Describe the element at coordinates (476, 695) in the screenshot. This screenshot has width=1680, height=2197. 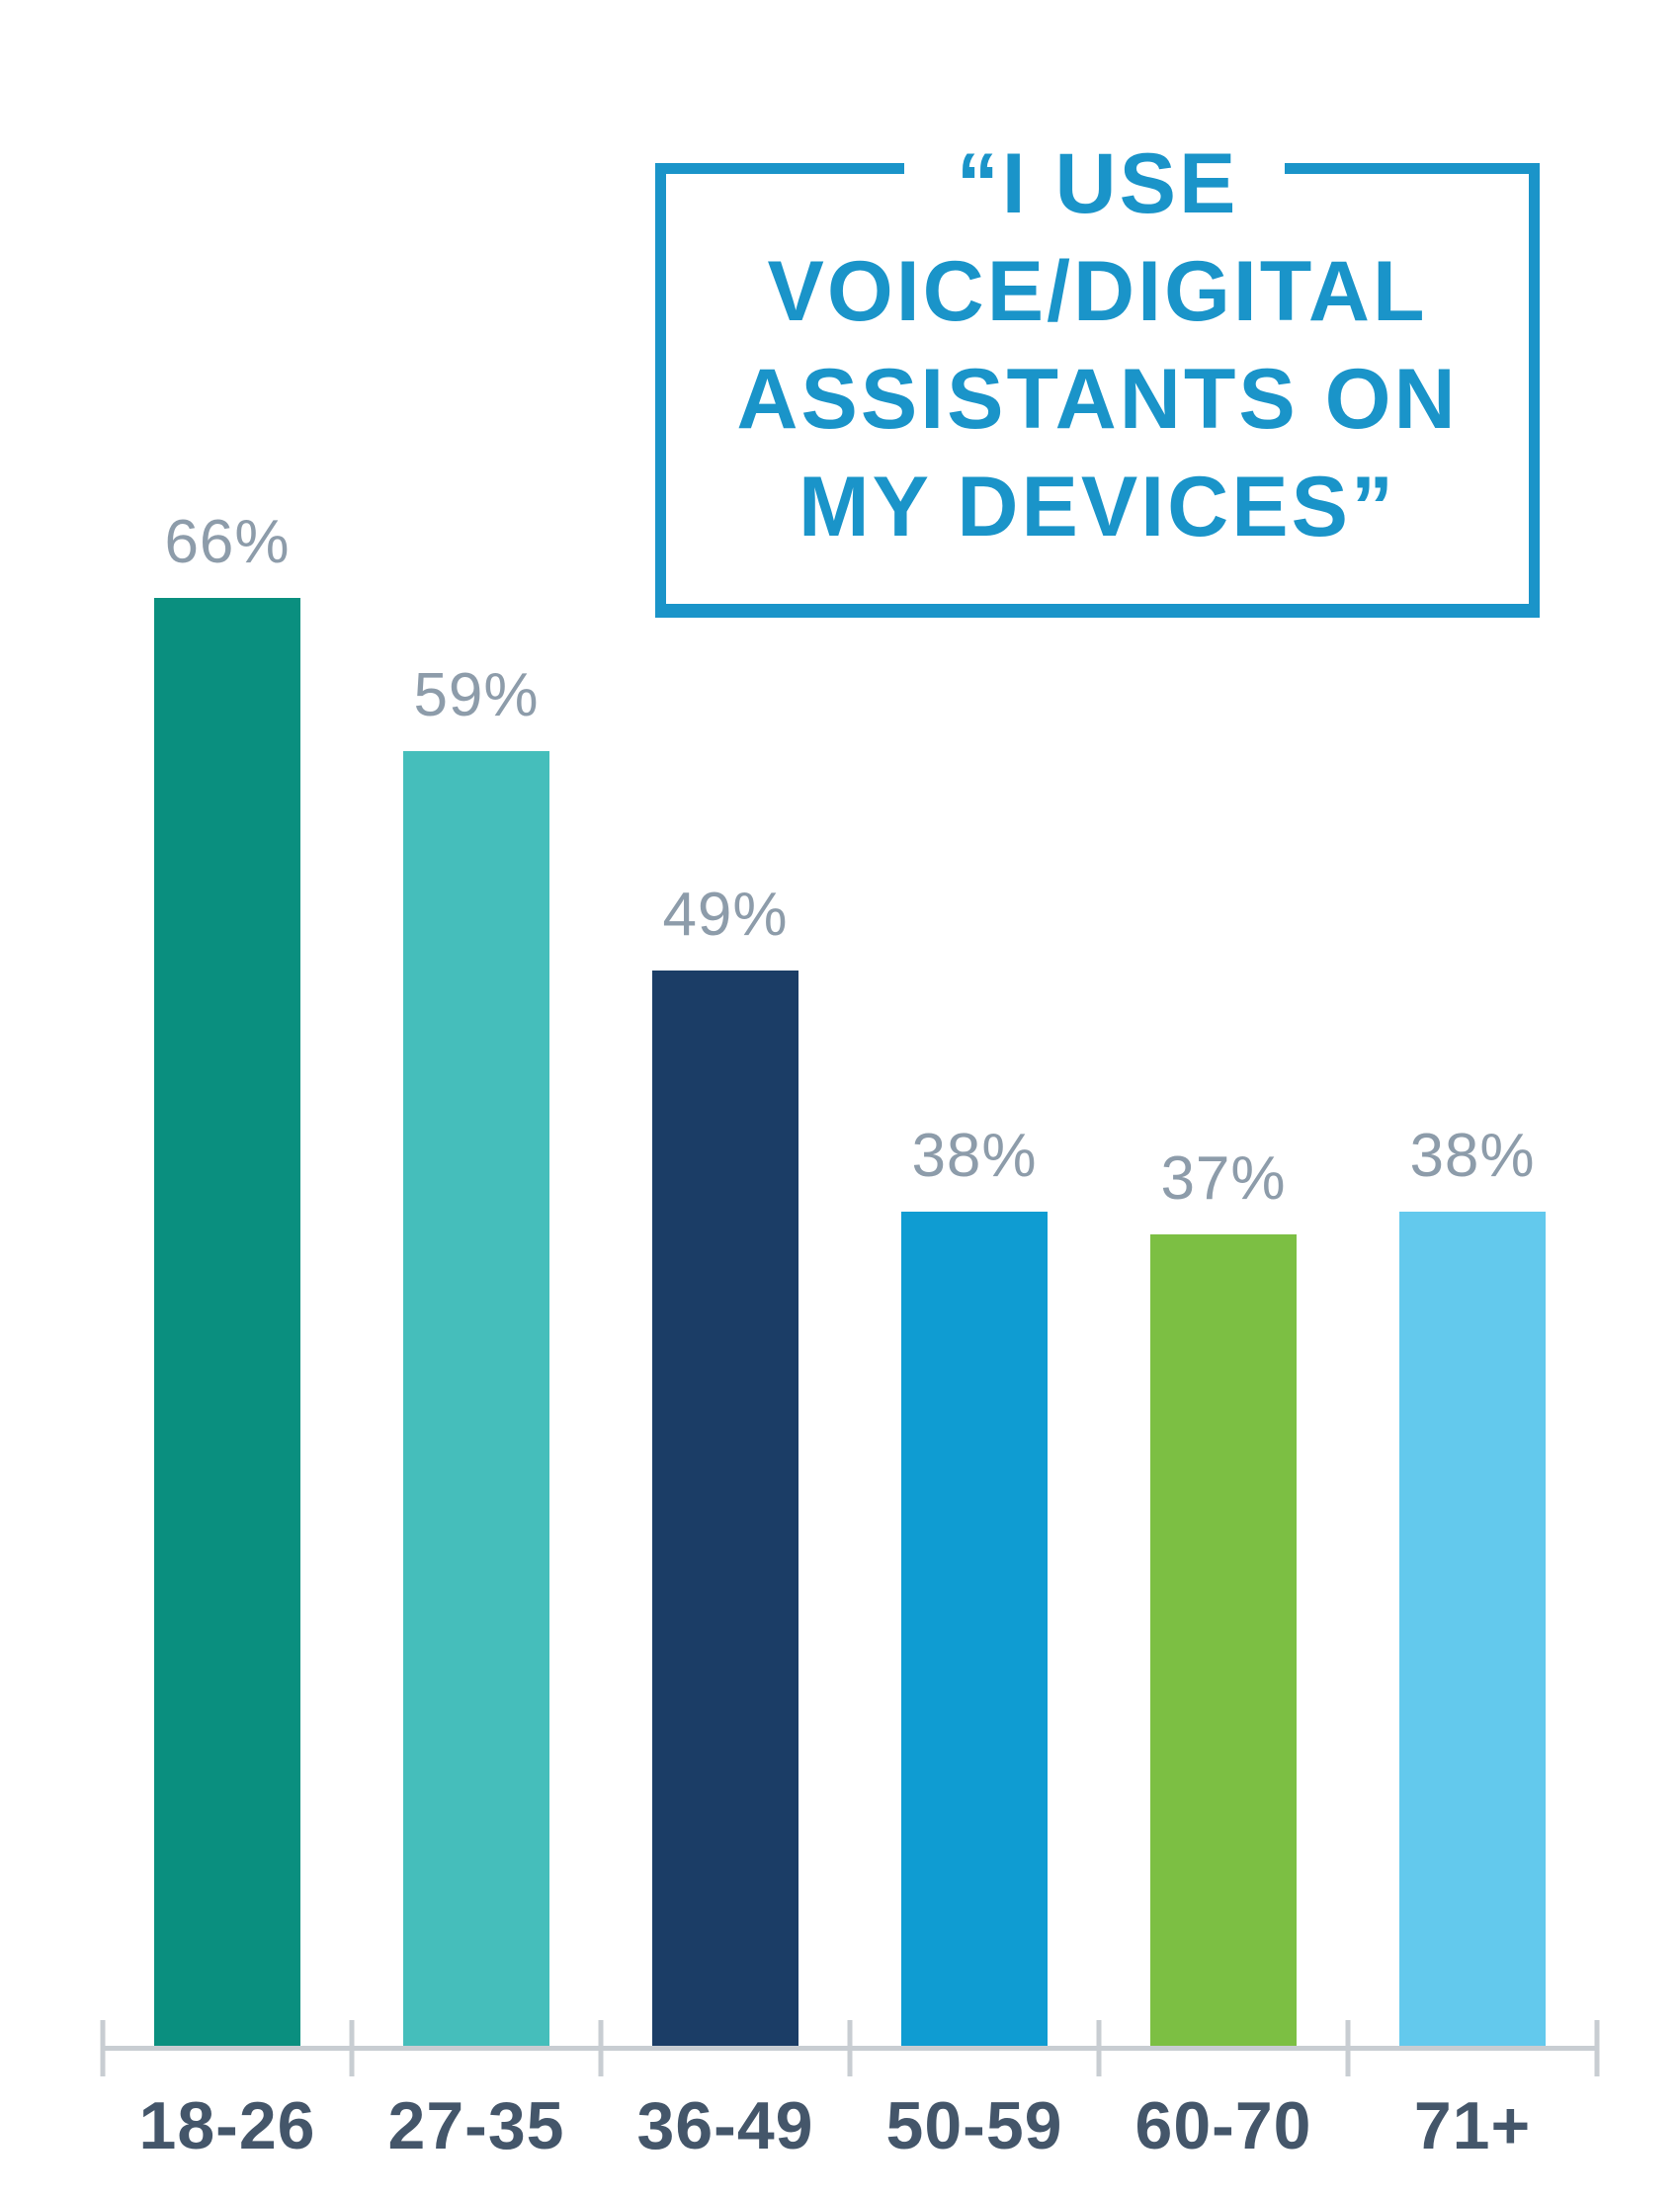
I see `bar-value-label: 59%` at that location.